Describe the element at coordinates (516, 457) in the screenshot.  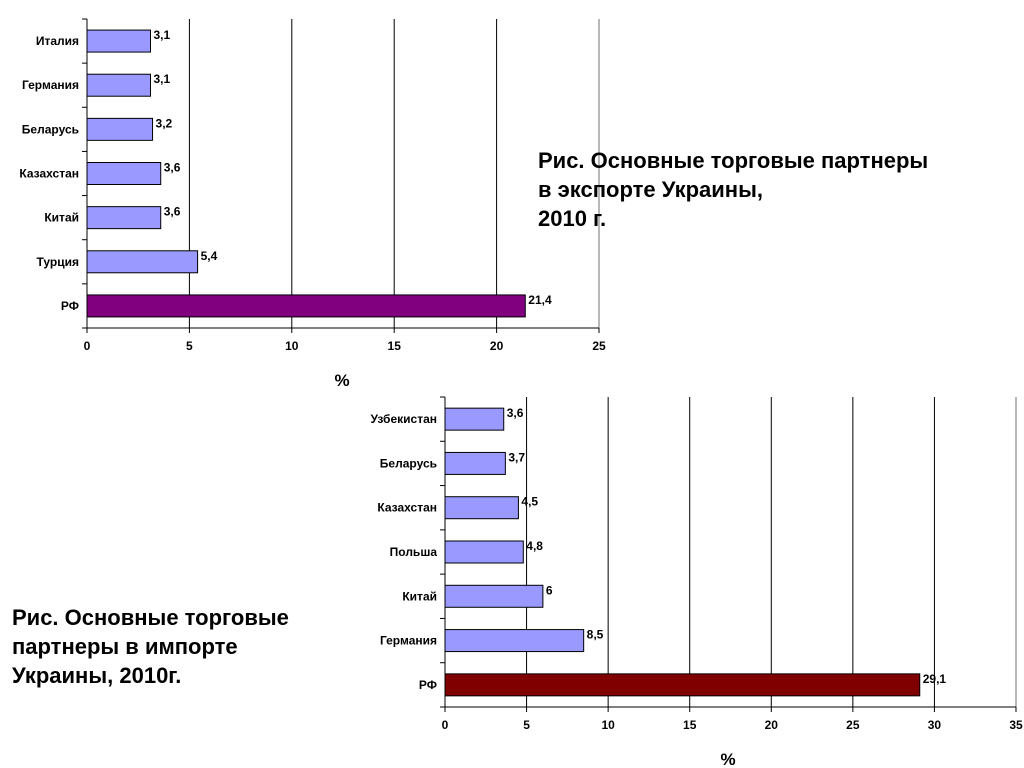
I see `import-chart-value-label: 3,7` at that location.